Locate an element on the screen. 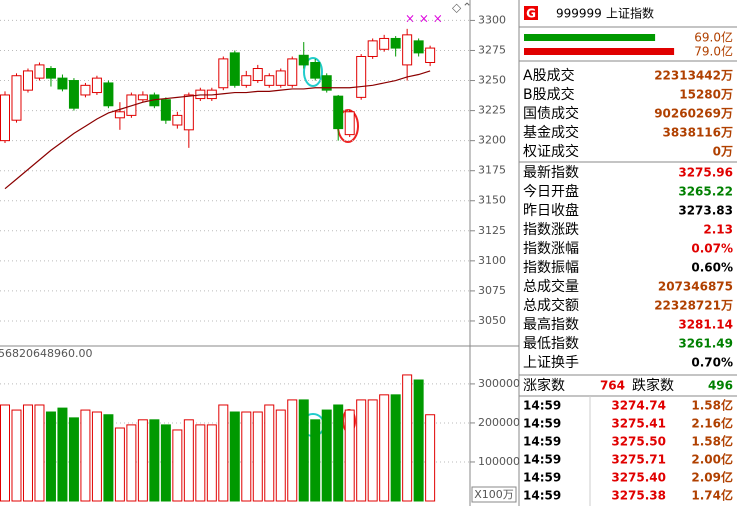 The image size is (737, 506). ma-line is located at coordinates (217, 130).